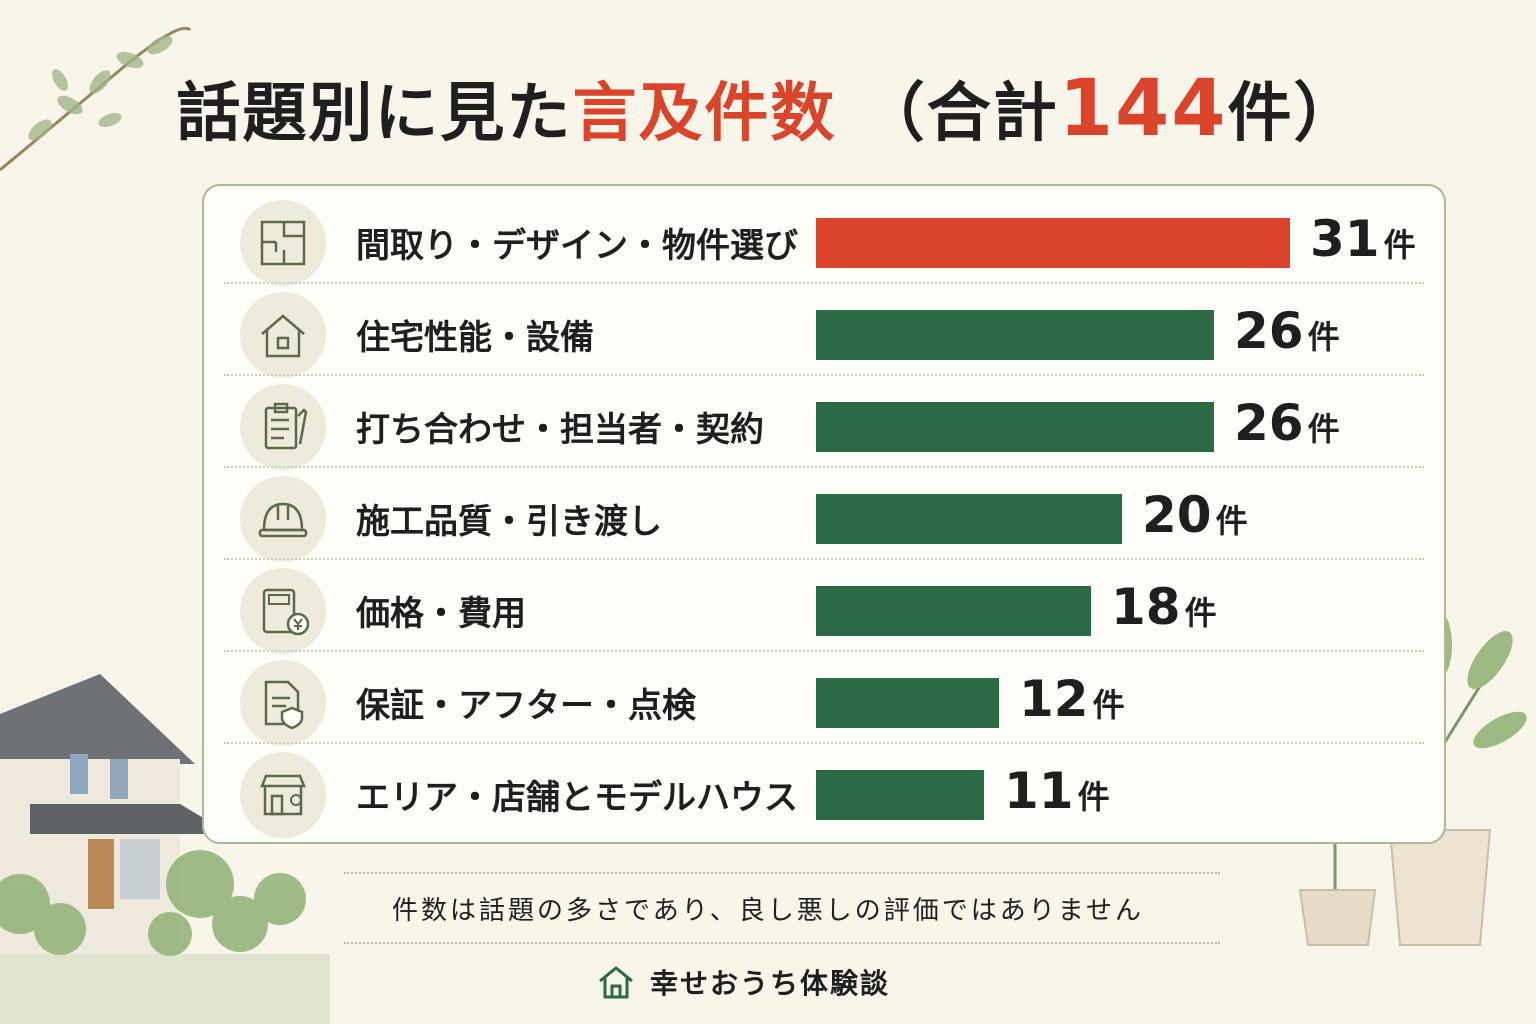  I want to click on chart-row: 保証・アフター・点検 12 件, so click(824, 699).